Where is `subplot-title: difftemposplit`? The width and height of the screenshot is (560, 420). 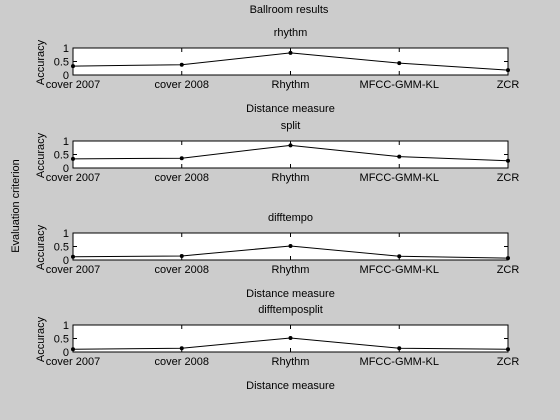
subplot-title: difftemposplit is located at coordinates (290, 310).